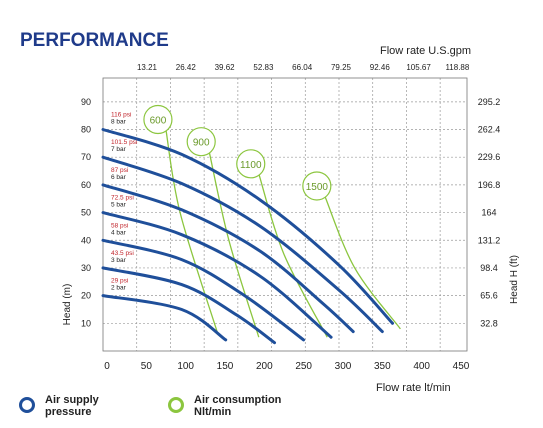 The width and height of the screenshot is (543, 428). What do you see at coordinates (488, 213) in the screenshot?
I see `right-y-tick-label: 164` at bounding box center [488, 213].